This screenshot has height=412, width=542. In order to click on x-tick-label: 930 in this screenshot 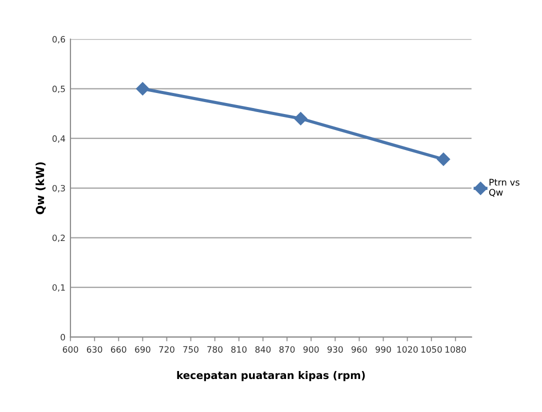, I will do `click(335, 349)`.